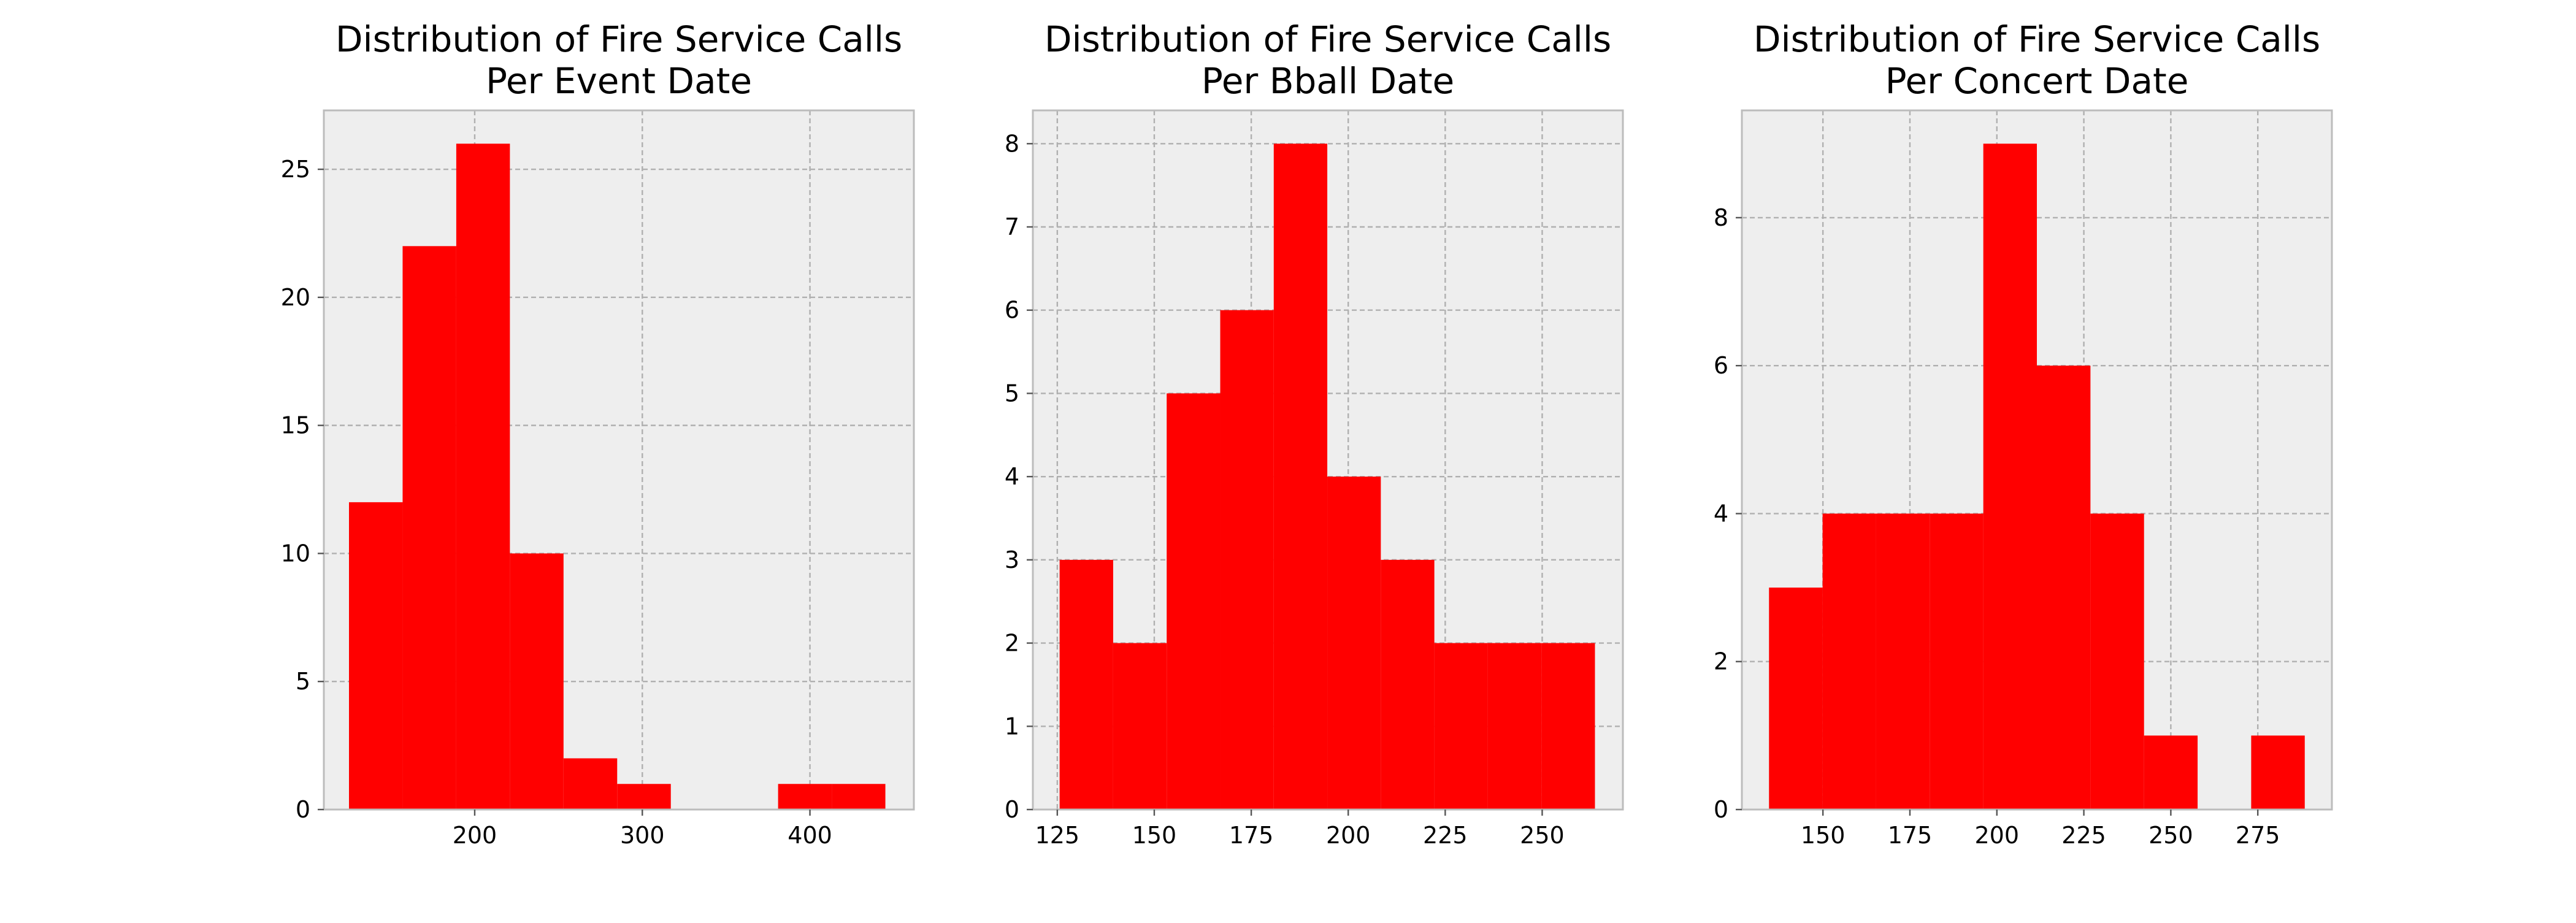 The height and width of the screenshot is (923, 2576). Describe the element at coordinates (642, 835) in the screenshot. I see `x-tick-label: 300` at that location.